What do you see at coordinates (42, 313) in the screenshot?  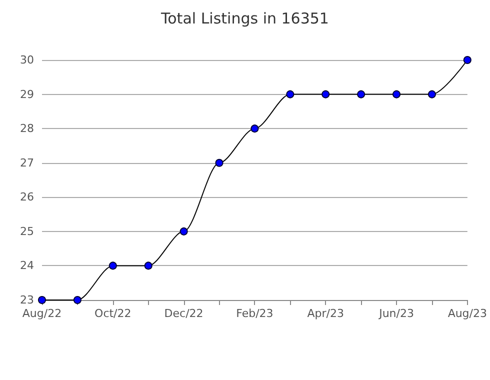 I see `x-tick-label: Aug/22` at bounding box center [42, 313].